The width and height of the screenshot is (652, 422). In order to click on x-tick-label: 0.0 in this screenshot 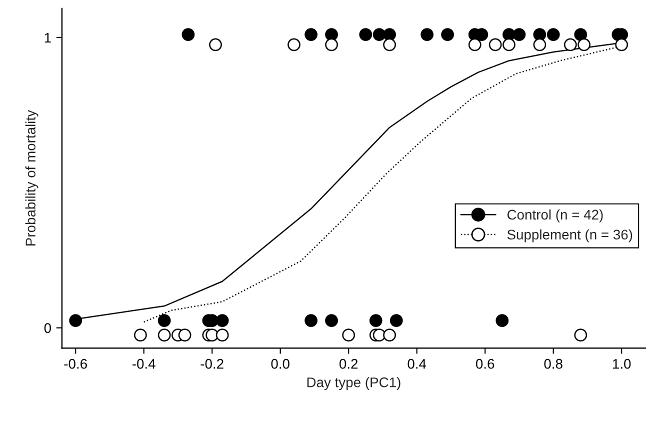, I will do `click(280, 363)`.